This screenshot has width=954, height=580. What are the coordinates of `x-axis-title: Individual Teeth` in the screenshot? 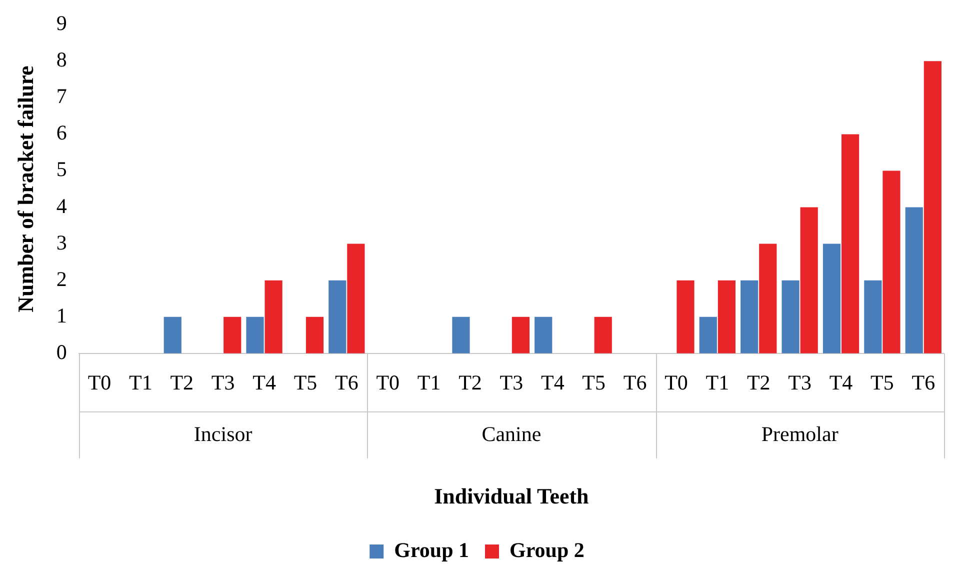 It's located at (511, 495).